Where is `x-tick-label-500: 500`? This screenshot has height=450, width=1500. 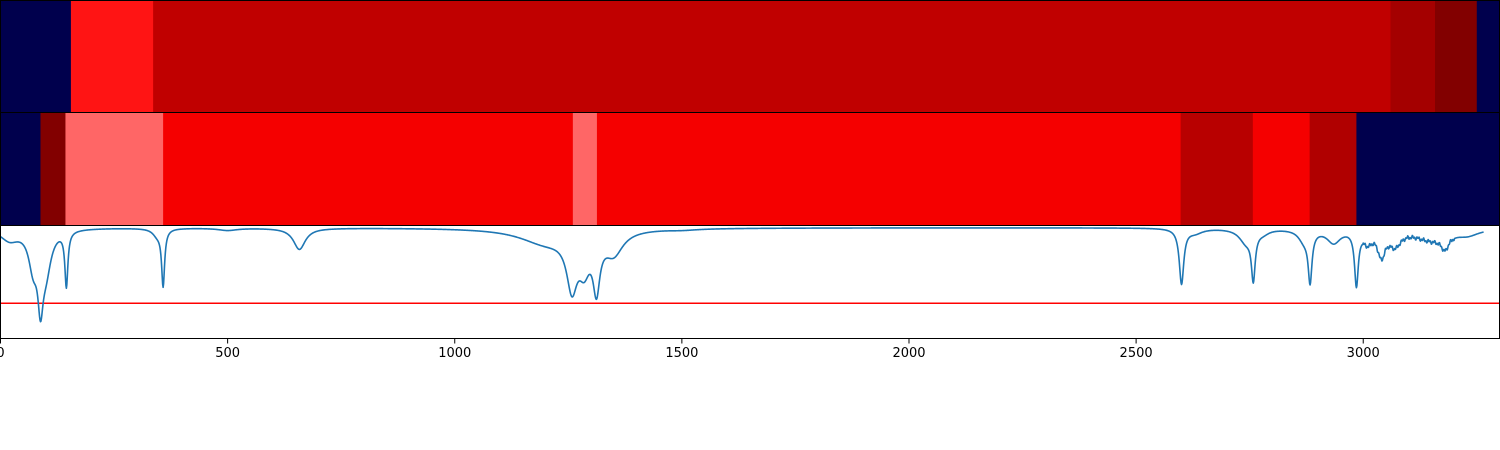 x-tick-label-500: 500 is located at coordinates (227, 353).